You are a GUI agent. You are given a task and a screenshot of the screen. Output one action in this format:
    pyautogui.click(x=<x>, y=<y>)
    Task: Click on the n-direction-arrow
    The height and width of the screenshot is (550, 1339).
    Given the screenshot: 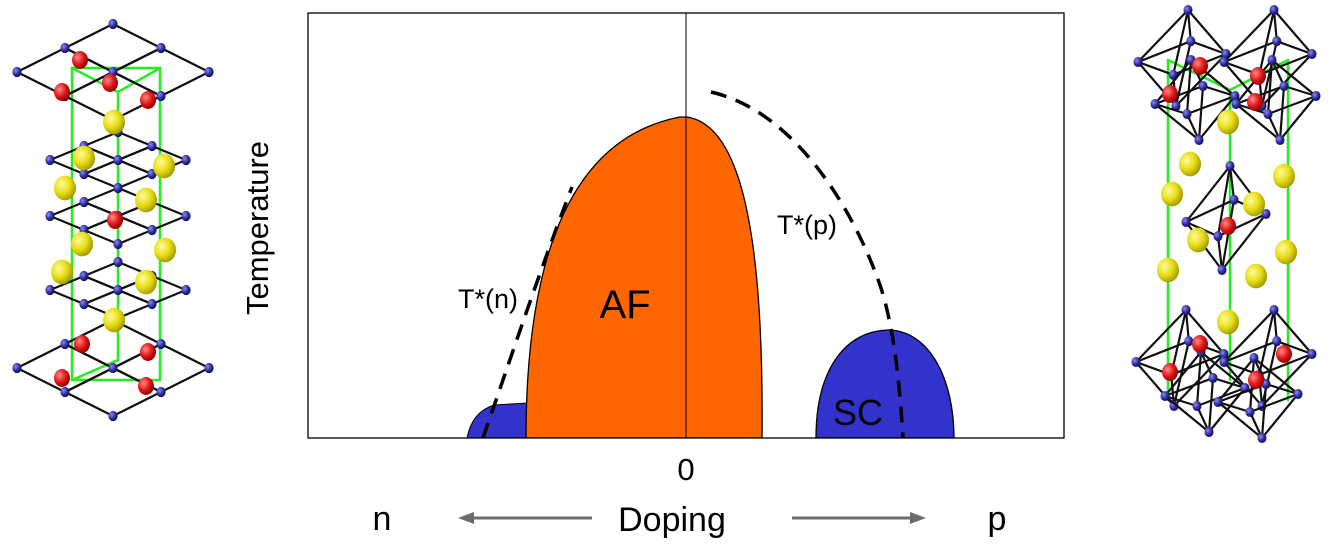 What is the action you would take?
    pyautogui.click(x=525, y=518)
    